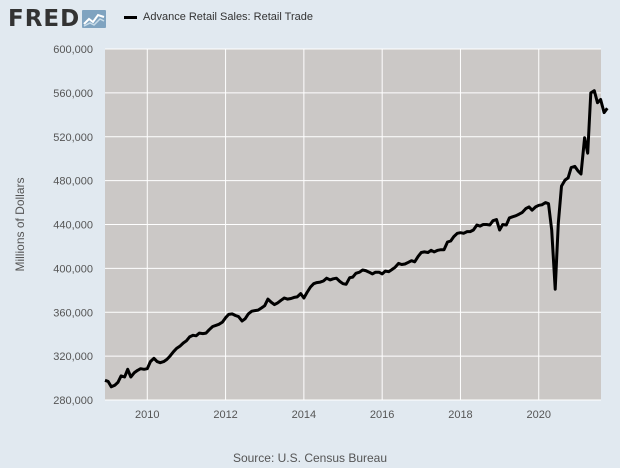 Image resolution: width=620 pixels, height=468 pixels. Describe the element at coordinates (228, 17) in the screenshot. I see `legend-label: Advance Retail Sales: Retail Trade` at that location.